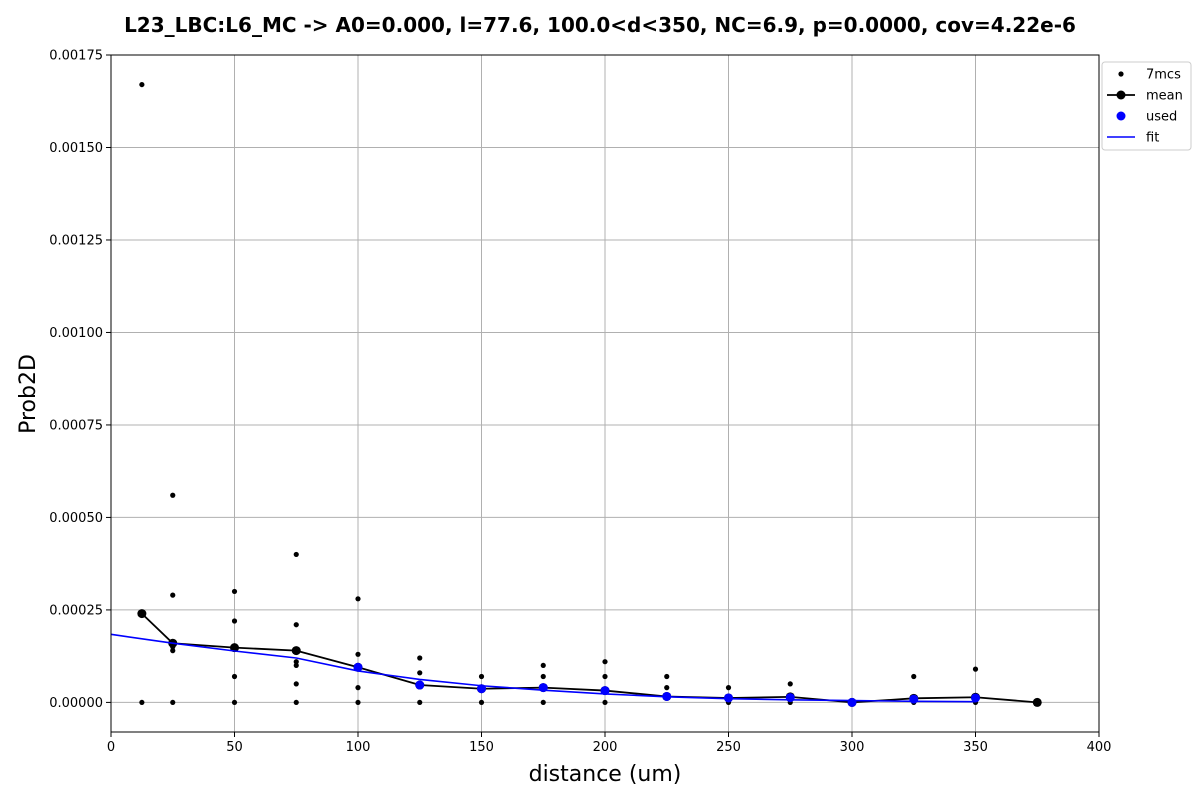 This screenshot has height=800, width=1200. Describe the element at coordinates (358, 747) in the screenshot. I see `x-tick-label: 100` at that location.